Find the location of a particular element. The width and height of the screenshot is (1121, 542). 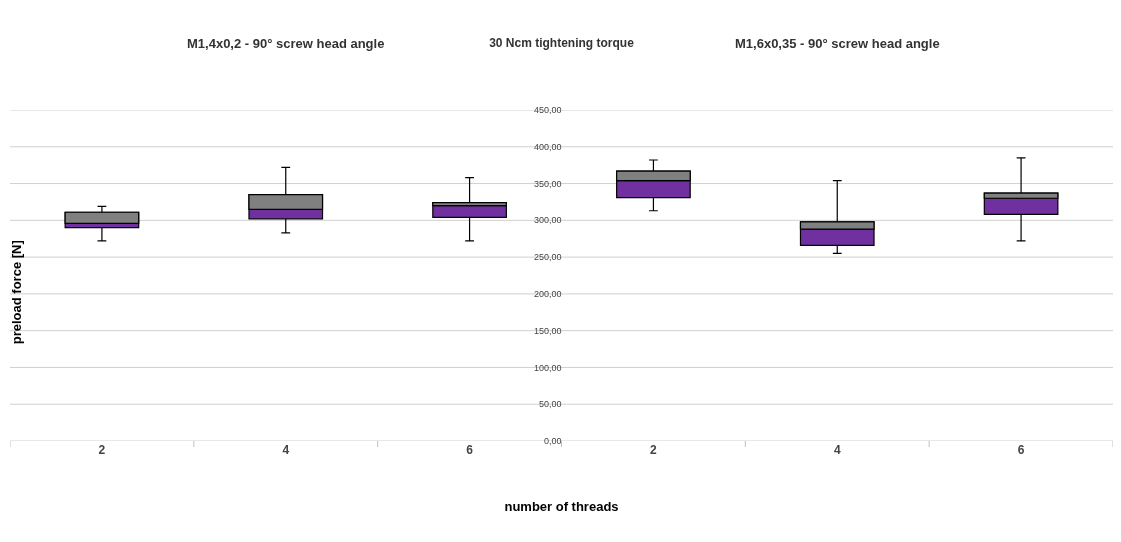

y-tick-label: 350,00 is located at coordinates (547, 183).